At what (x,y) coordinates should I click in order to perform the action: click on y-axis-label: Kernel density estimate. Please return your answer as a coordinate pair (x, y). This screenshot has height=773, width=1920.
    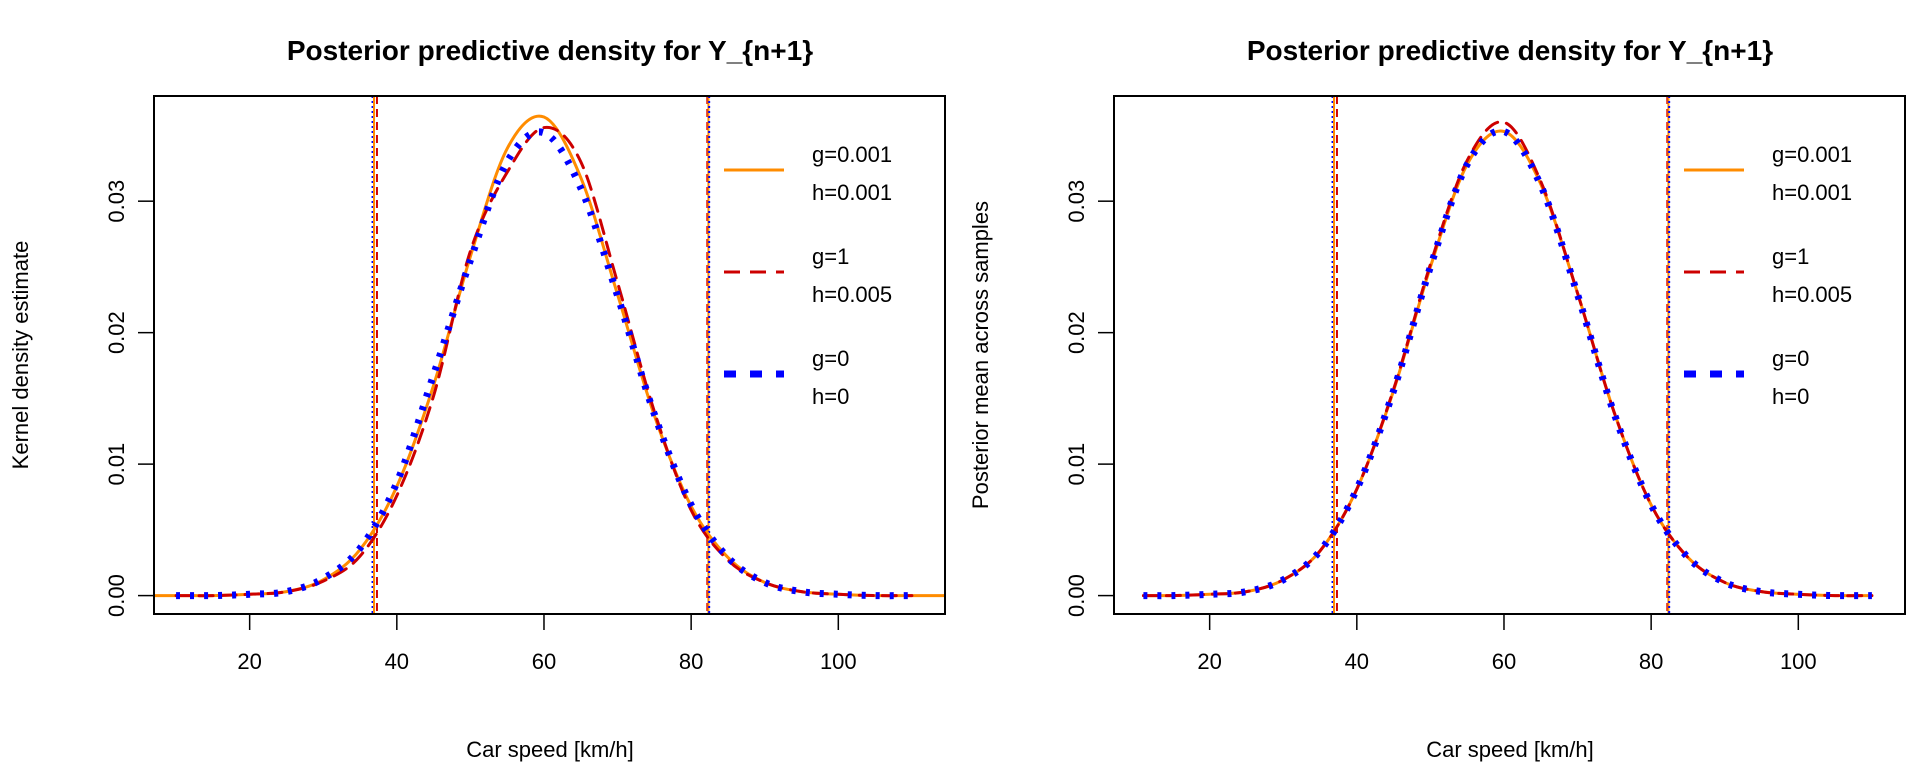
    Looking at the image, I should click on (20, 355).